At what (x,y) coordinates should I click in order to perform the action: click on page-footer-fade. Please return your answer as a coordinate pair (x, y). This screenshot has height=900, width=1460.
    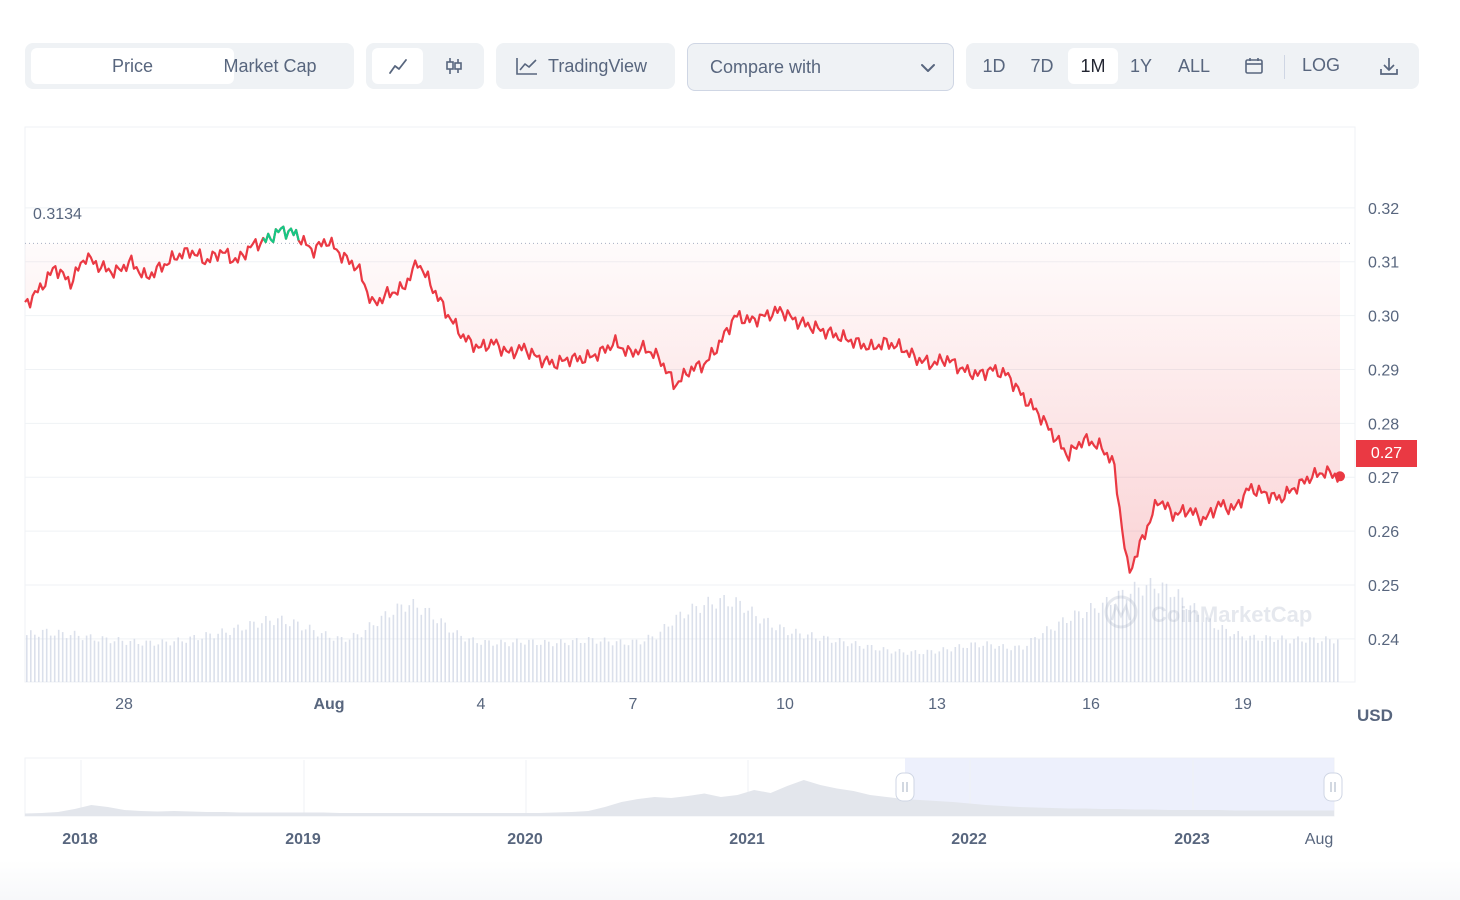
    Looking at the image, I should click on (730, 880).